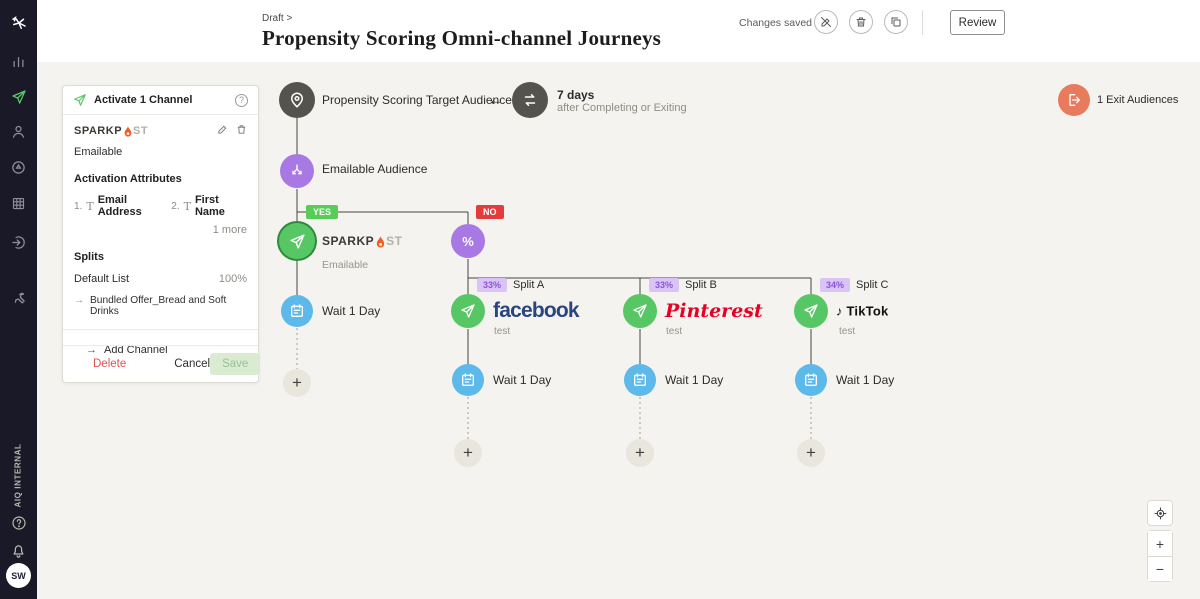 The width and height of the screenshot is (1200, 599). I want to click on wait-label-3: Wait 1 Day, so click(694, 380).